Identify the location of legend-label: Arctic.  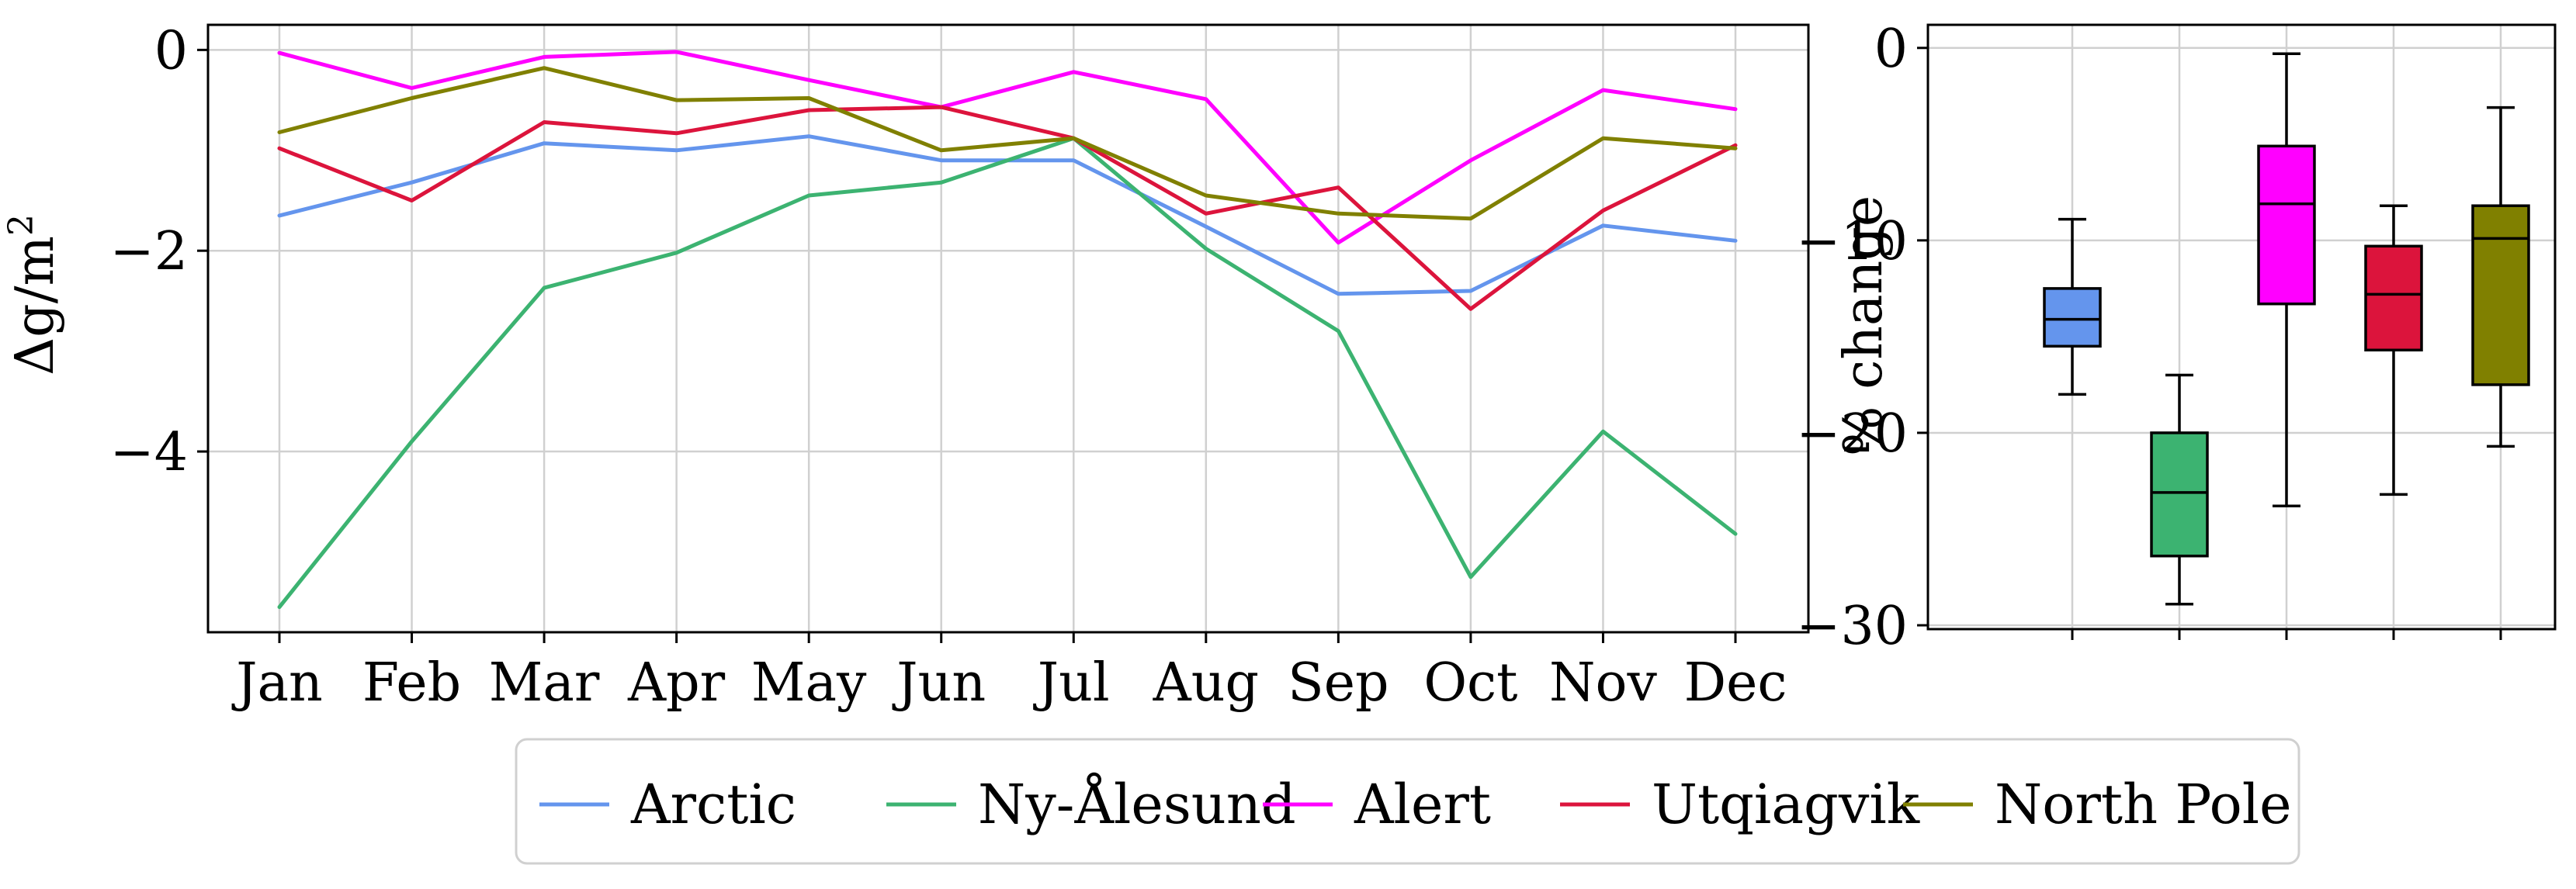
(713, 804).